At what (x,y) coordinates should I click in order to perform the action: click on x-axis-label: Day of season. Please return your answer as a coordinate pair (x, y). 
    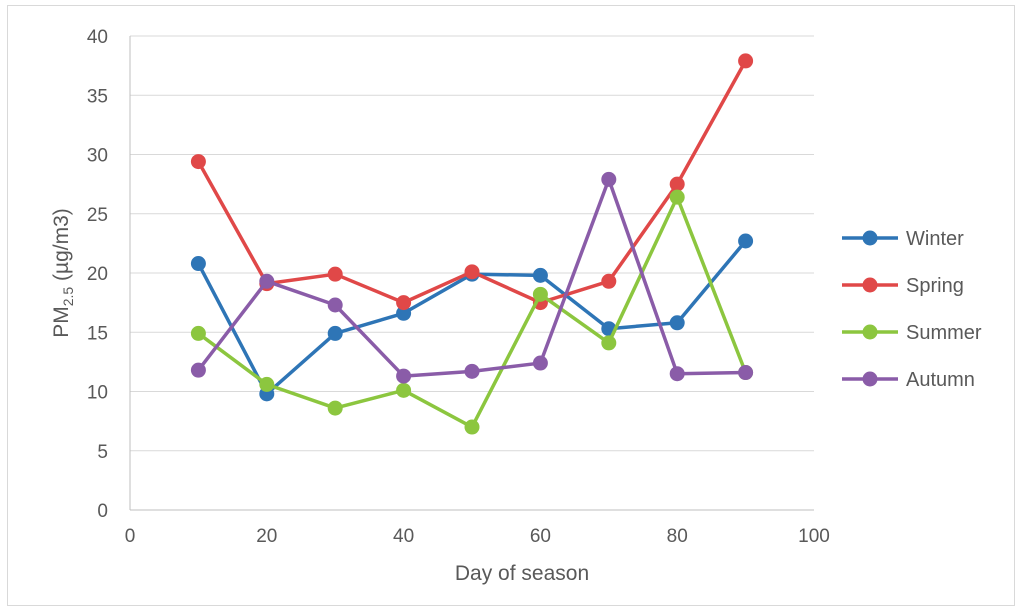
    Looking at the image, I should click on (522, 573).